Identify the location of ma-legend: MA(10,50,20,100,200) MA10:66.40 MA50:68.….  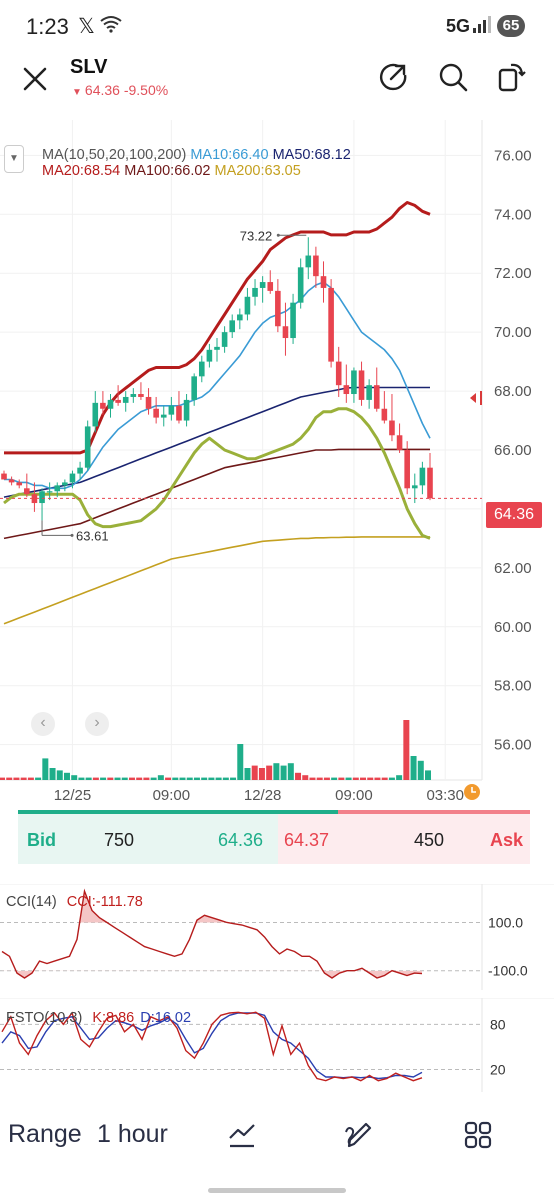
(196, 163).